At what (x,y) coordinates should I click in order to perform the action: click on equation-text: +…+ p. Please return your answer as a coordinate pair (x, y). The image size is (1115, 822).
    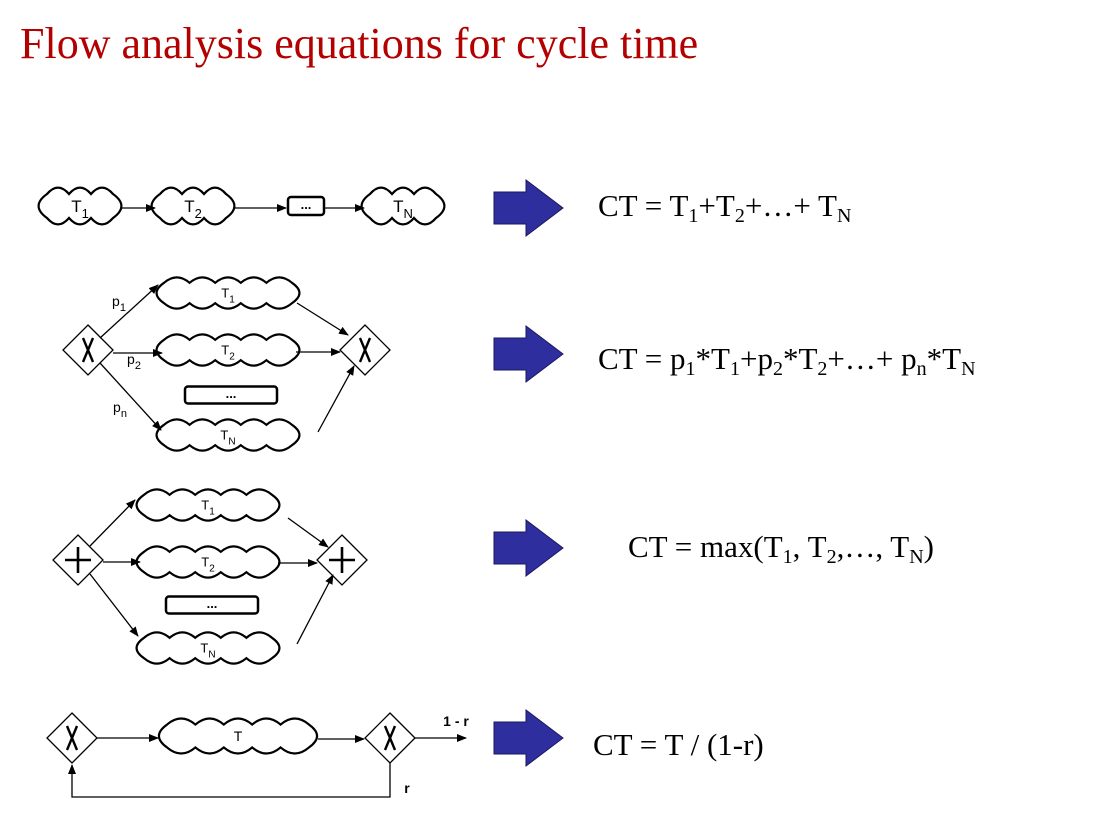
    Looking at the image, I should click on (872, 358).